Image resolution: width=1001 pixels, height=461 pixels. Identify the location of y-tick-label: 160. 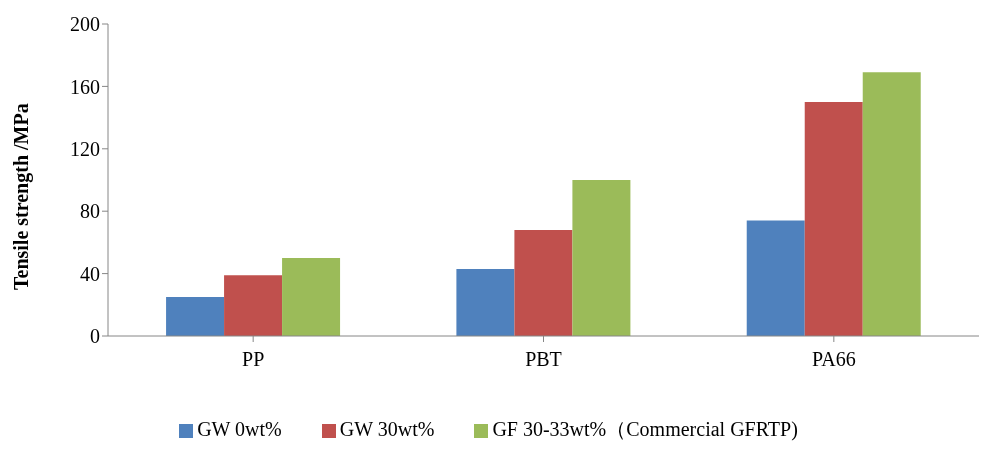
(85, 86).